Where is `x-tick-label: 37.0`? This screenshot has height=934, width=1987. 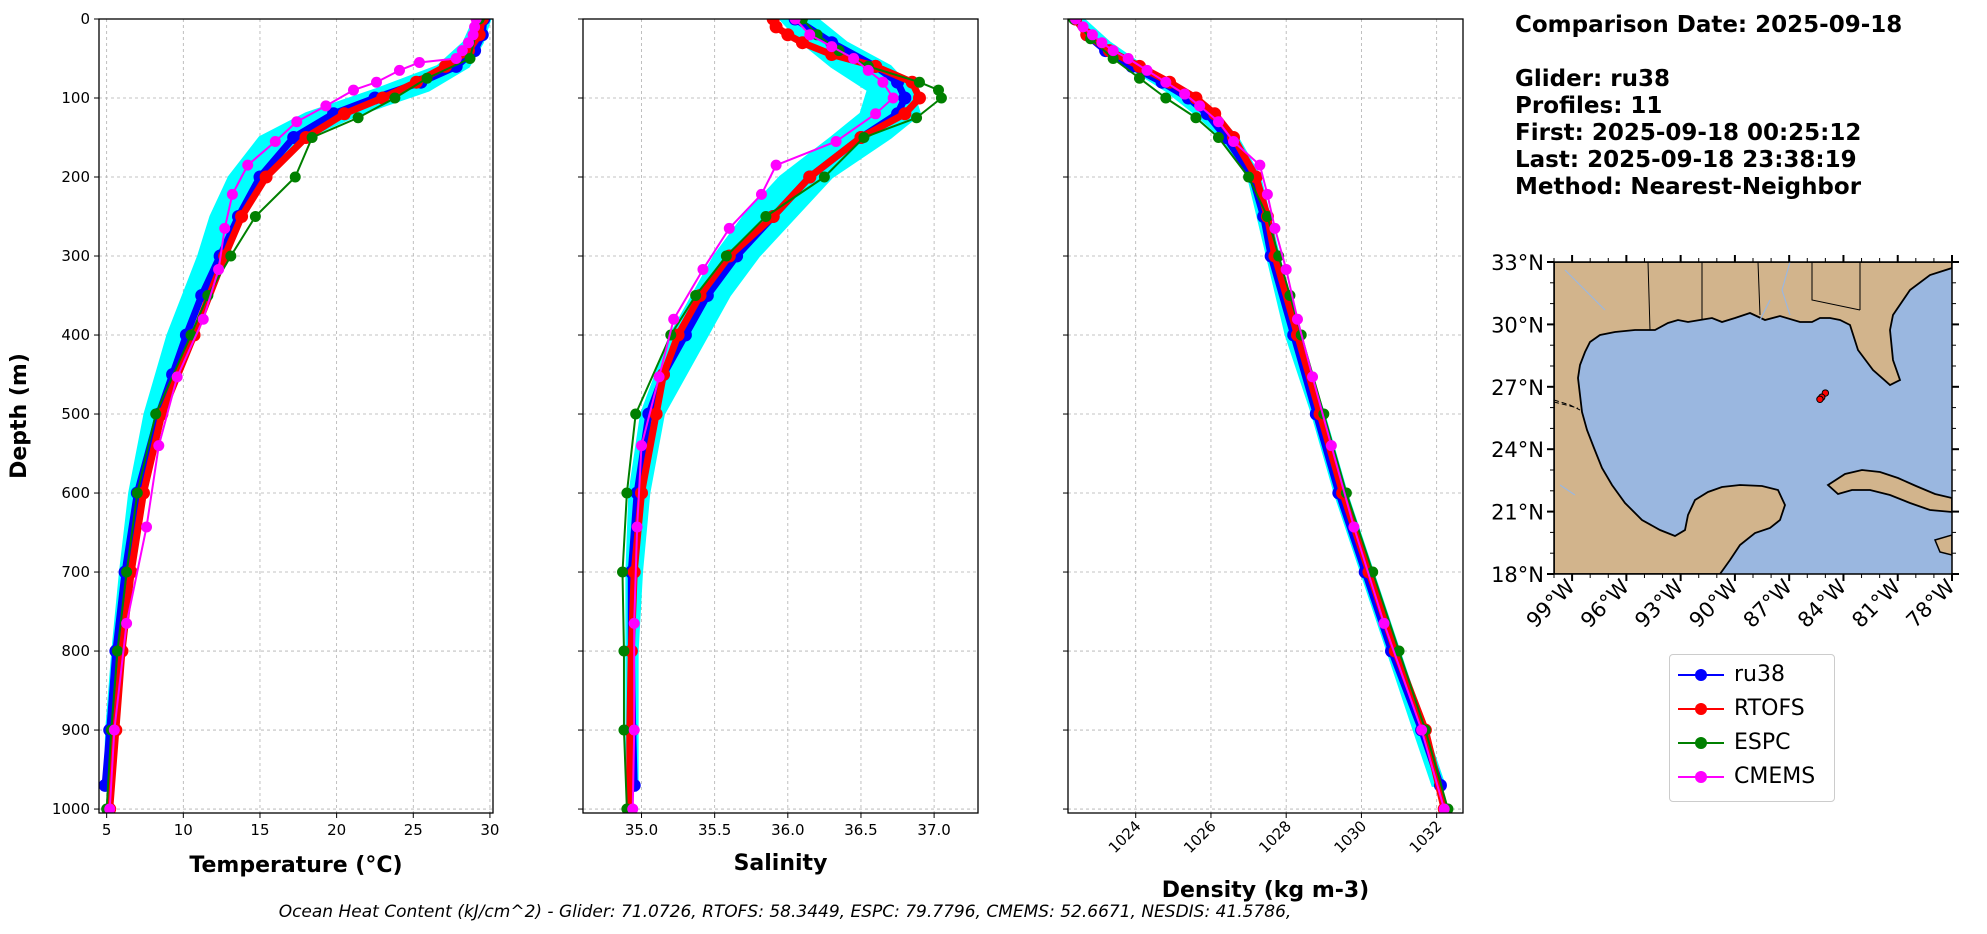
x-tick-label: 37.0 is located at coordinates (933, 830).